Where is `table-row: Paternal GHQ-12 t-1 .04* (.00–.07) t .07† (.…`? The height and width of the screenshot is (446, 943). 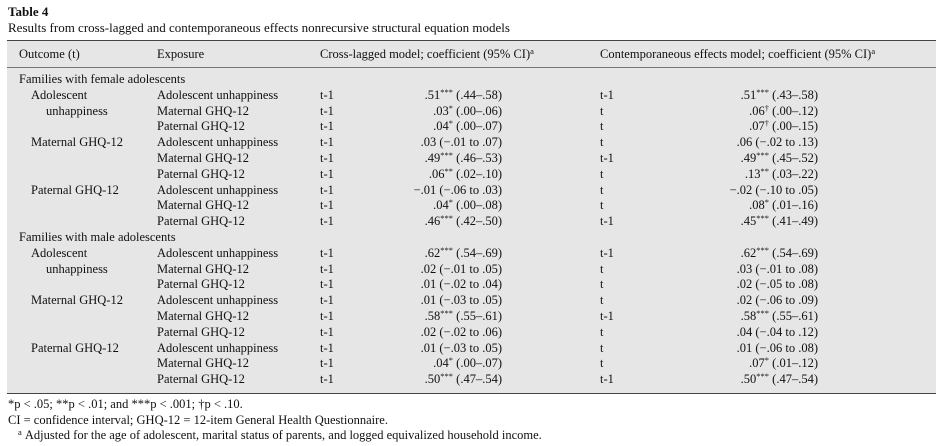
table-row: Paternal GHQ-12 t-1 .04* (.00–.07) t .07† (.… is located at coordinates (471, 127).